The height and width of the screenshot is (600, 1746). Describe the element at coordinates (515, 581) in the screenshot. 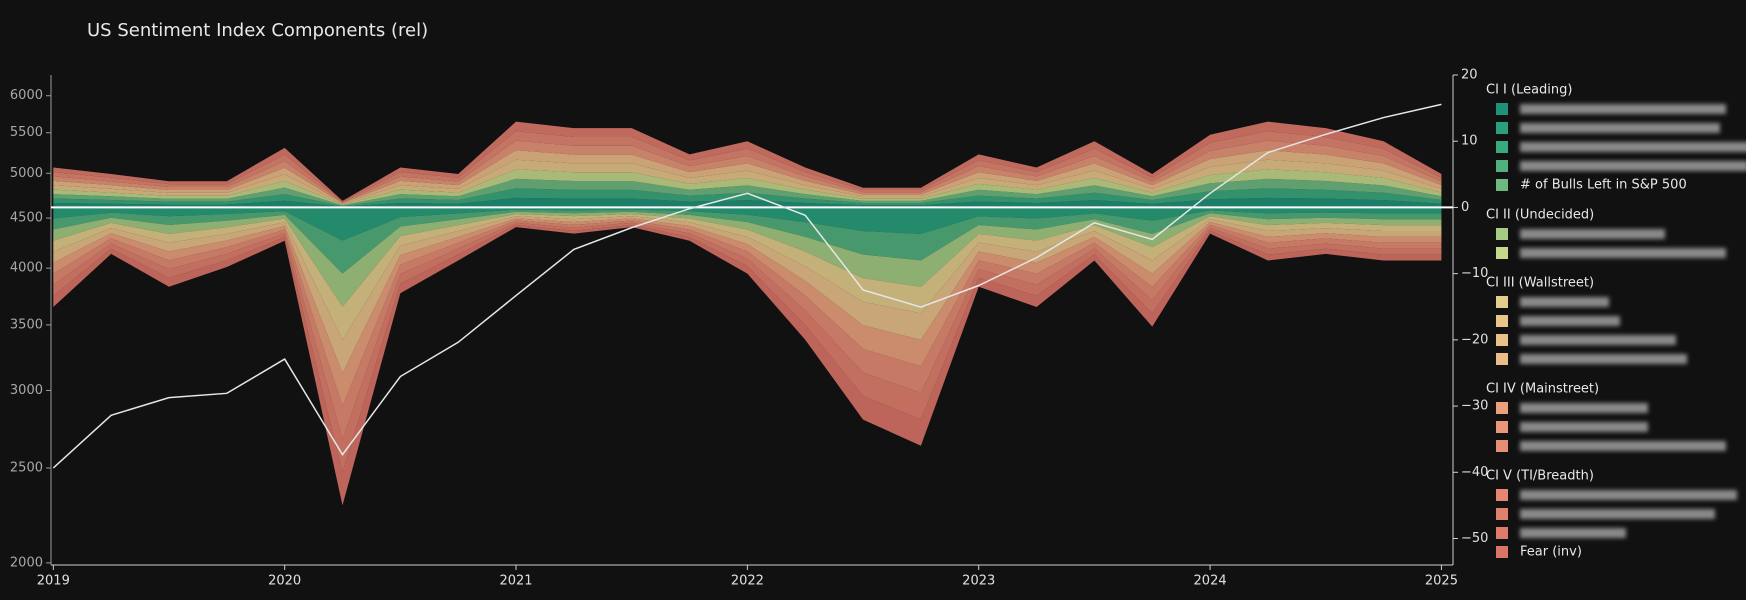

I see `x-tick-label: 2021` at that location.